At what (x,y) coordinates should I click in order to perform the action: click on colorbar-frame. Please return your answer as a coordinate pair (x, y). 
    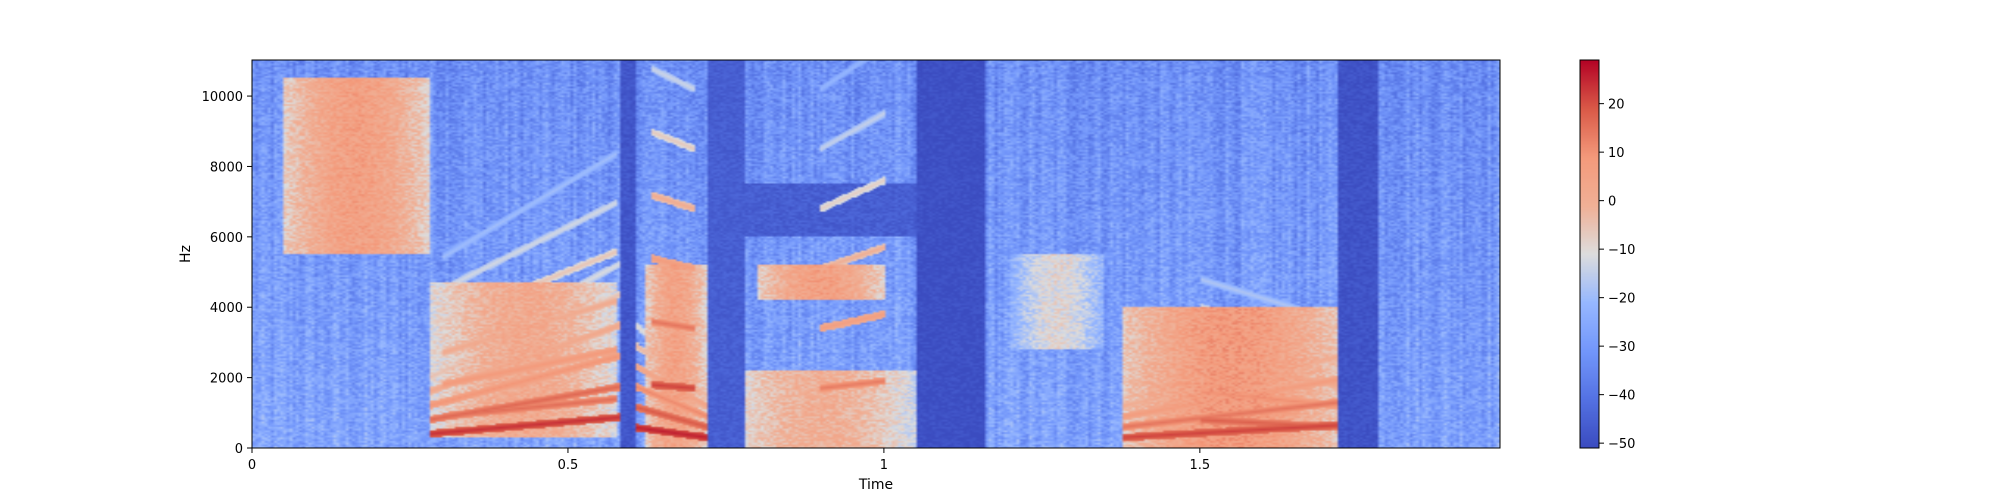
    Looking at the image, I should click on (1589, 254).